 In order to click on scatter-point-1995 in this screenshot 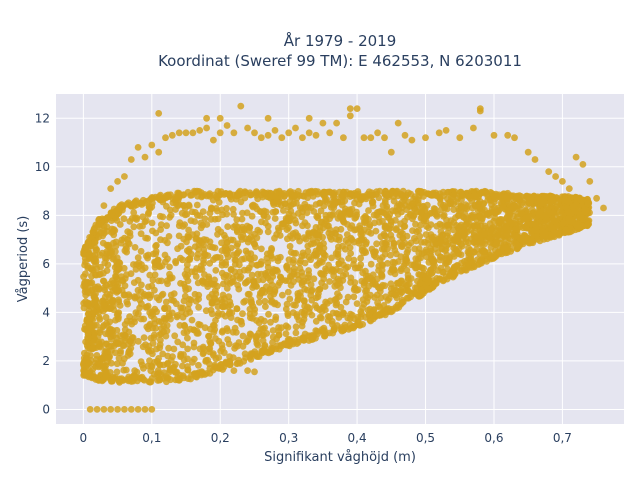, I will do `click(339, 280)`.